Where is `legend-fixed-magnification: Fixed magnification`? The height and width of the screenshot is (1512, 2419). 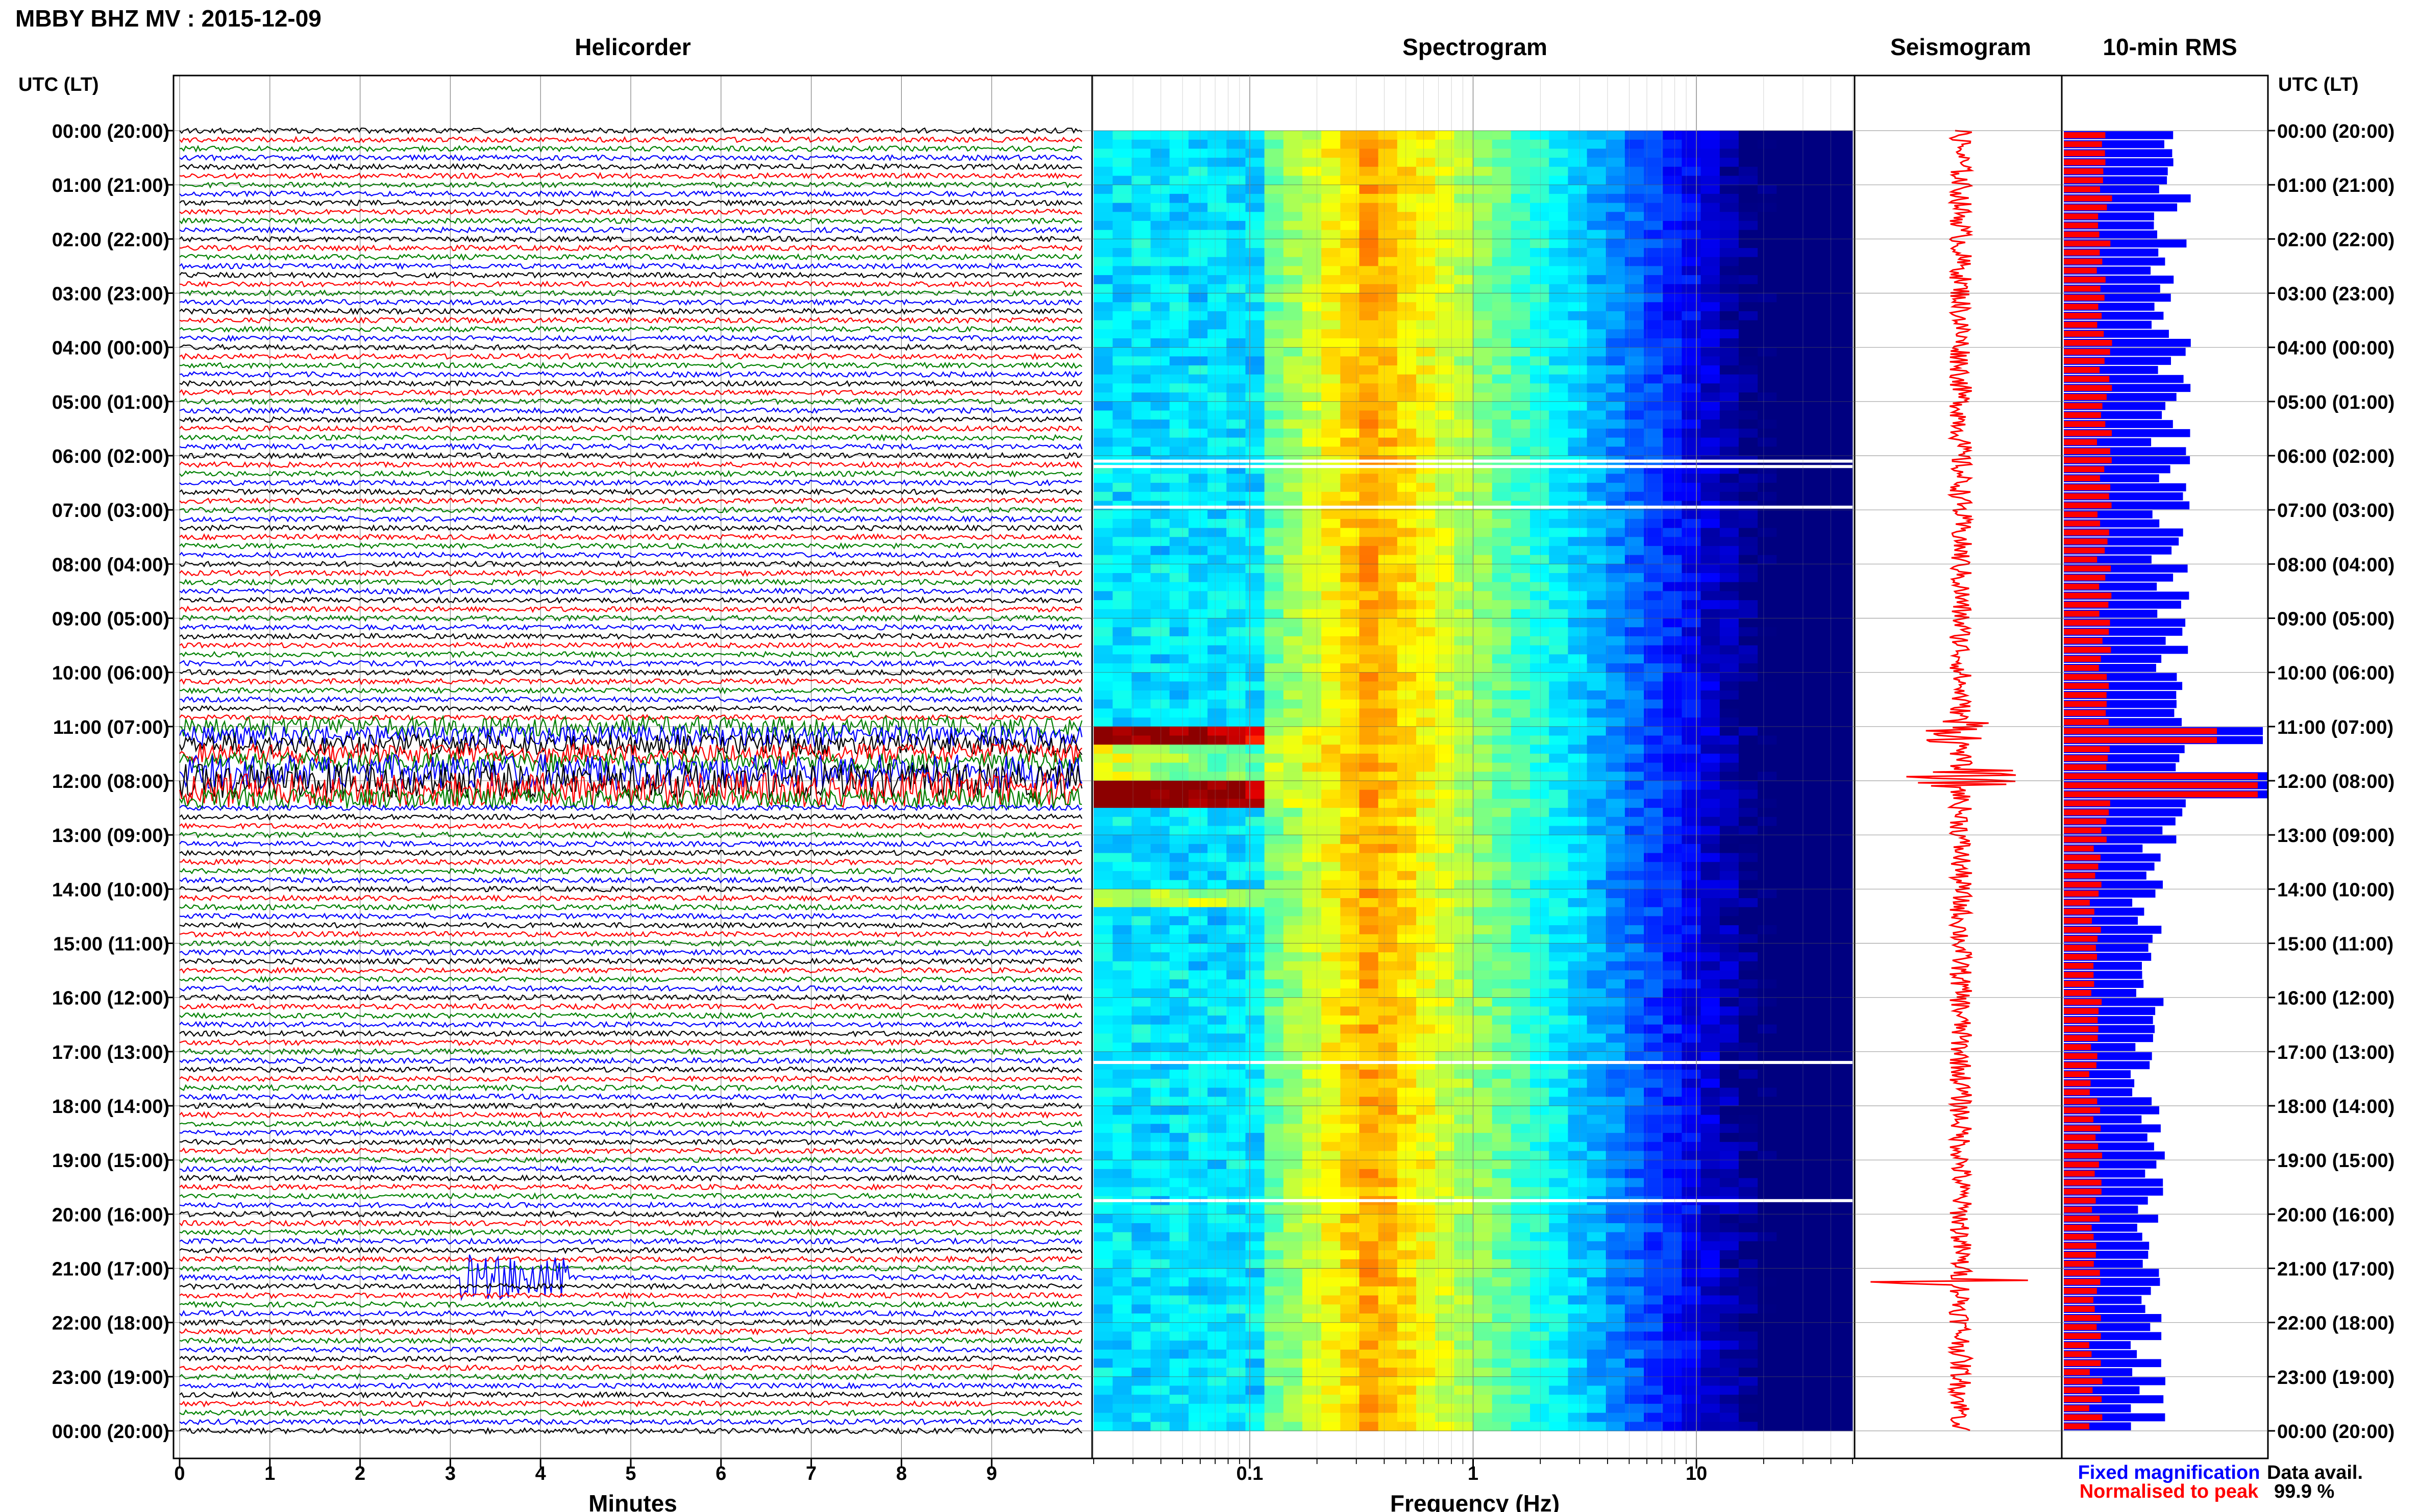 legend-fixed-magnification: Fixed magnification is located at coordinates (2169, 1472).